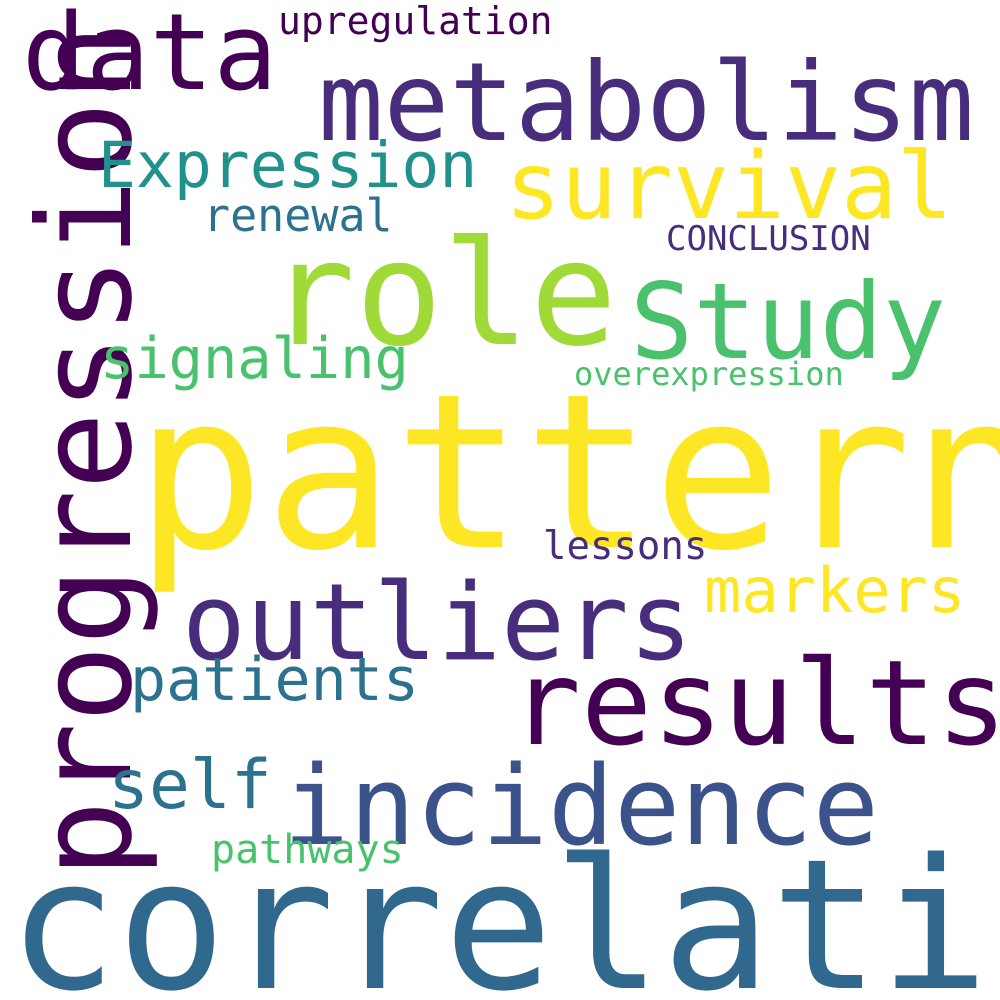  Describe the element at coordinates (768, 239) in the screenshot. I see `word-conclusion: CONCLUSION` at that location.